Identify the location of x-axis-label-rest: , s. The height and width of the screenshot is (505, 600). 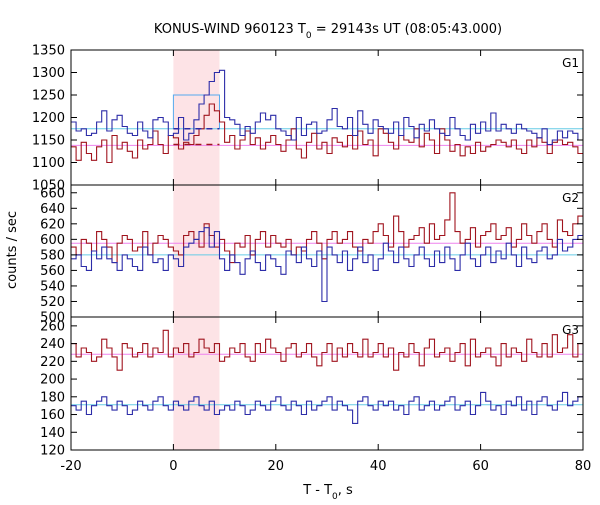
(345, 490).